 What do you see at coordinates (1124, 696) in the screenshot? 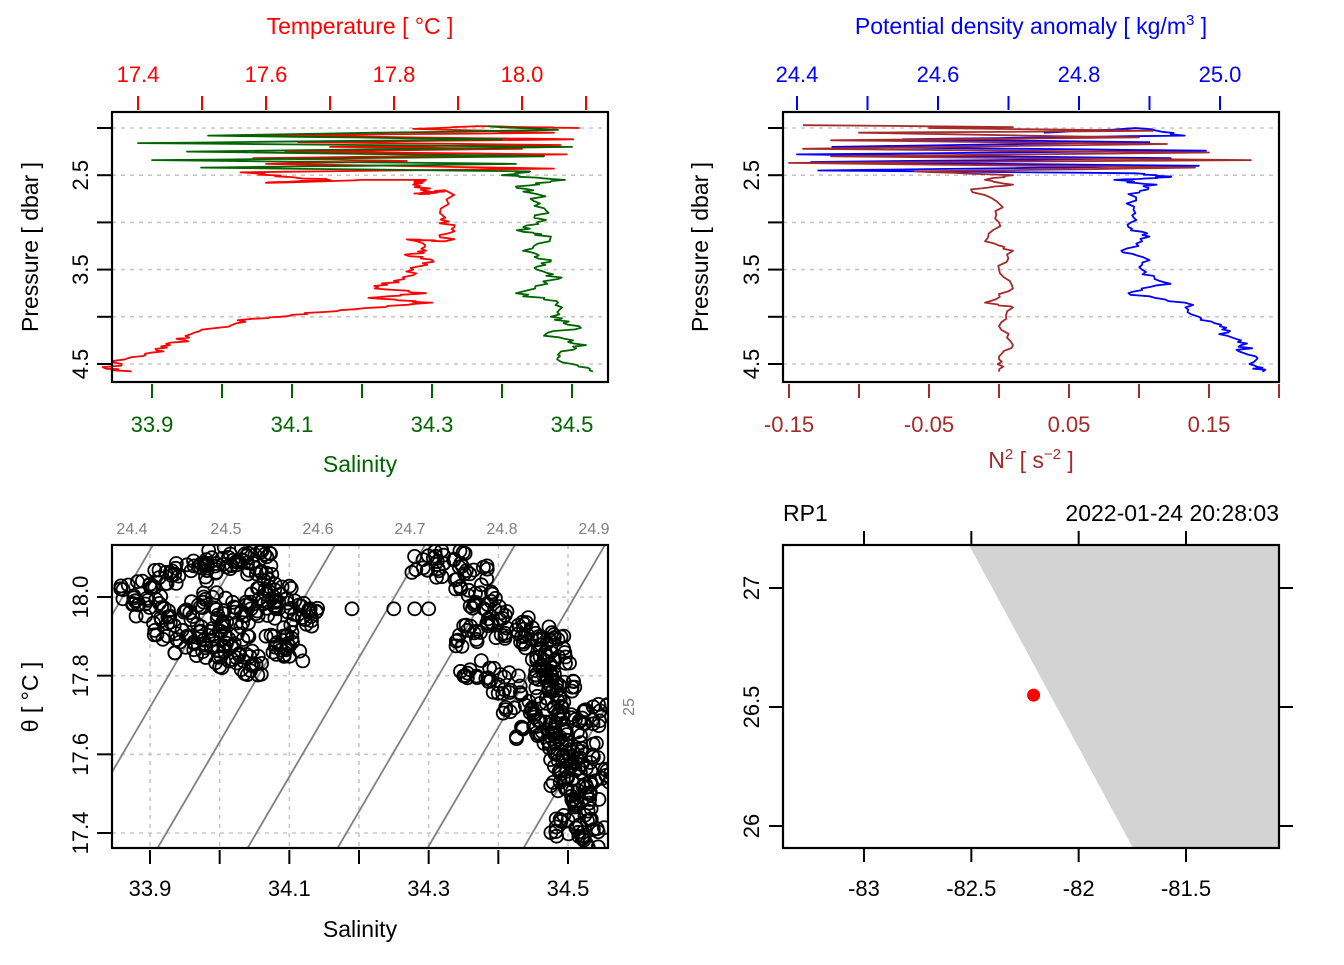
I see `land-polygon` at bounding box center [1124, 696].